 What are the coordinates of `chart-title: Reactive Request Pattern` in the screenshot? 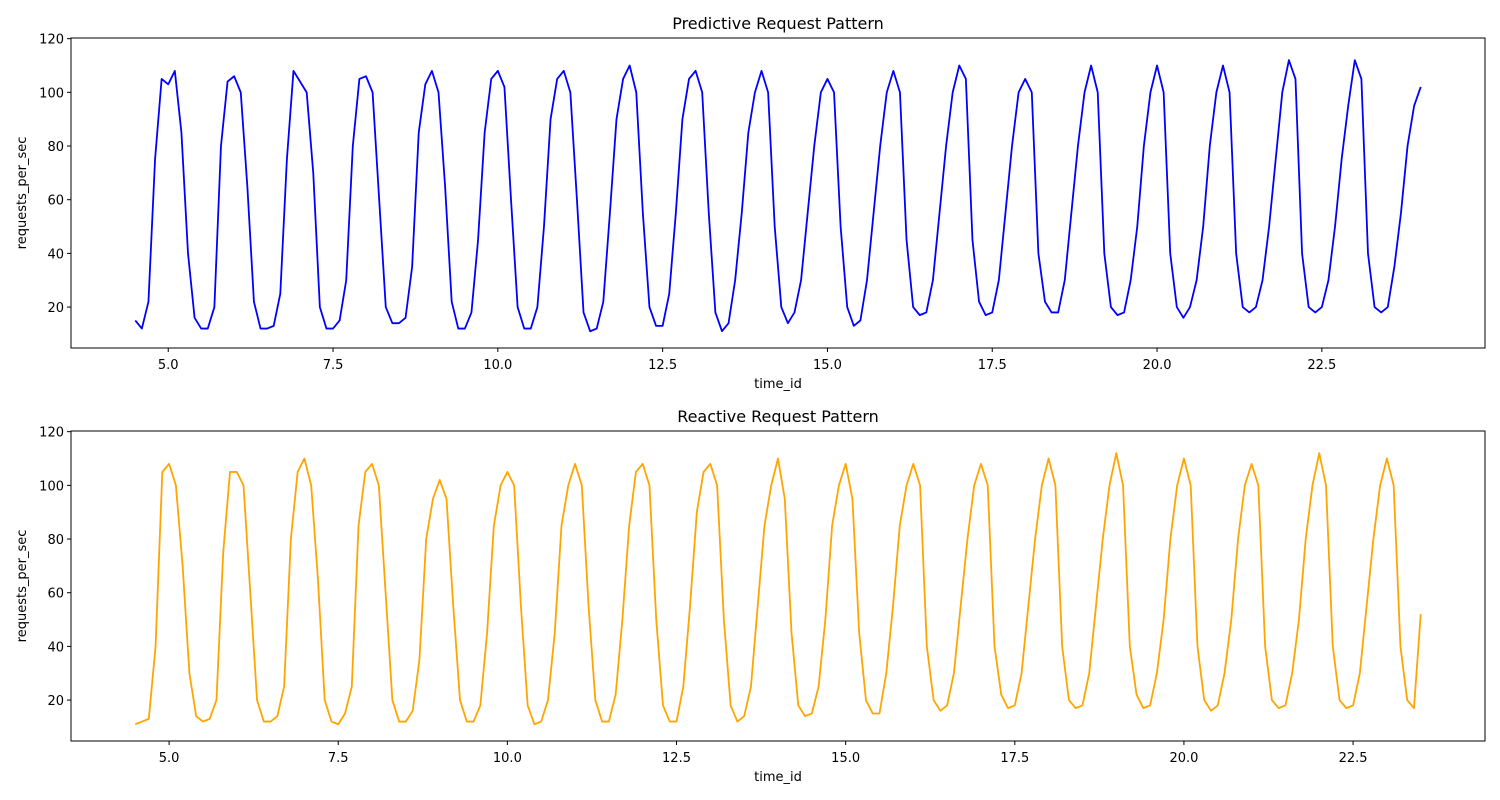 It's located at (778, 416).